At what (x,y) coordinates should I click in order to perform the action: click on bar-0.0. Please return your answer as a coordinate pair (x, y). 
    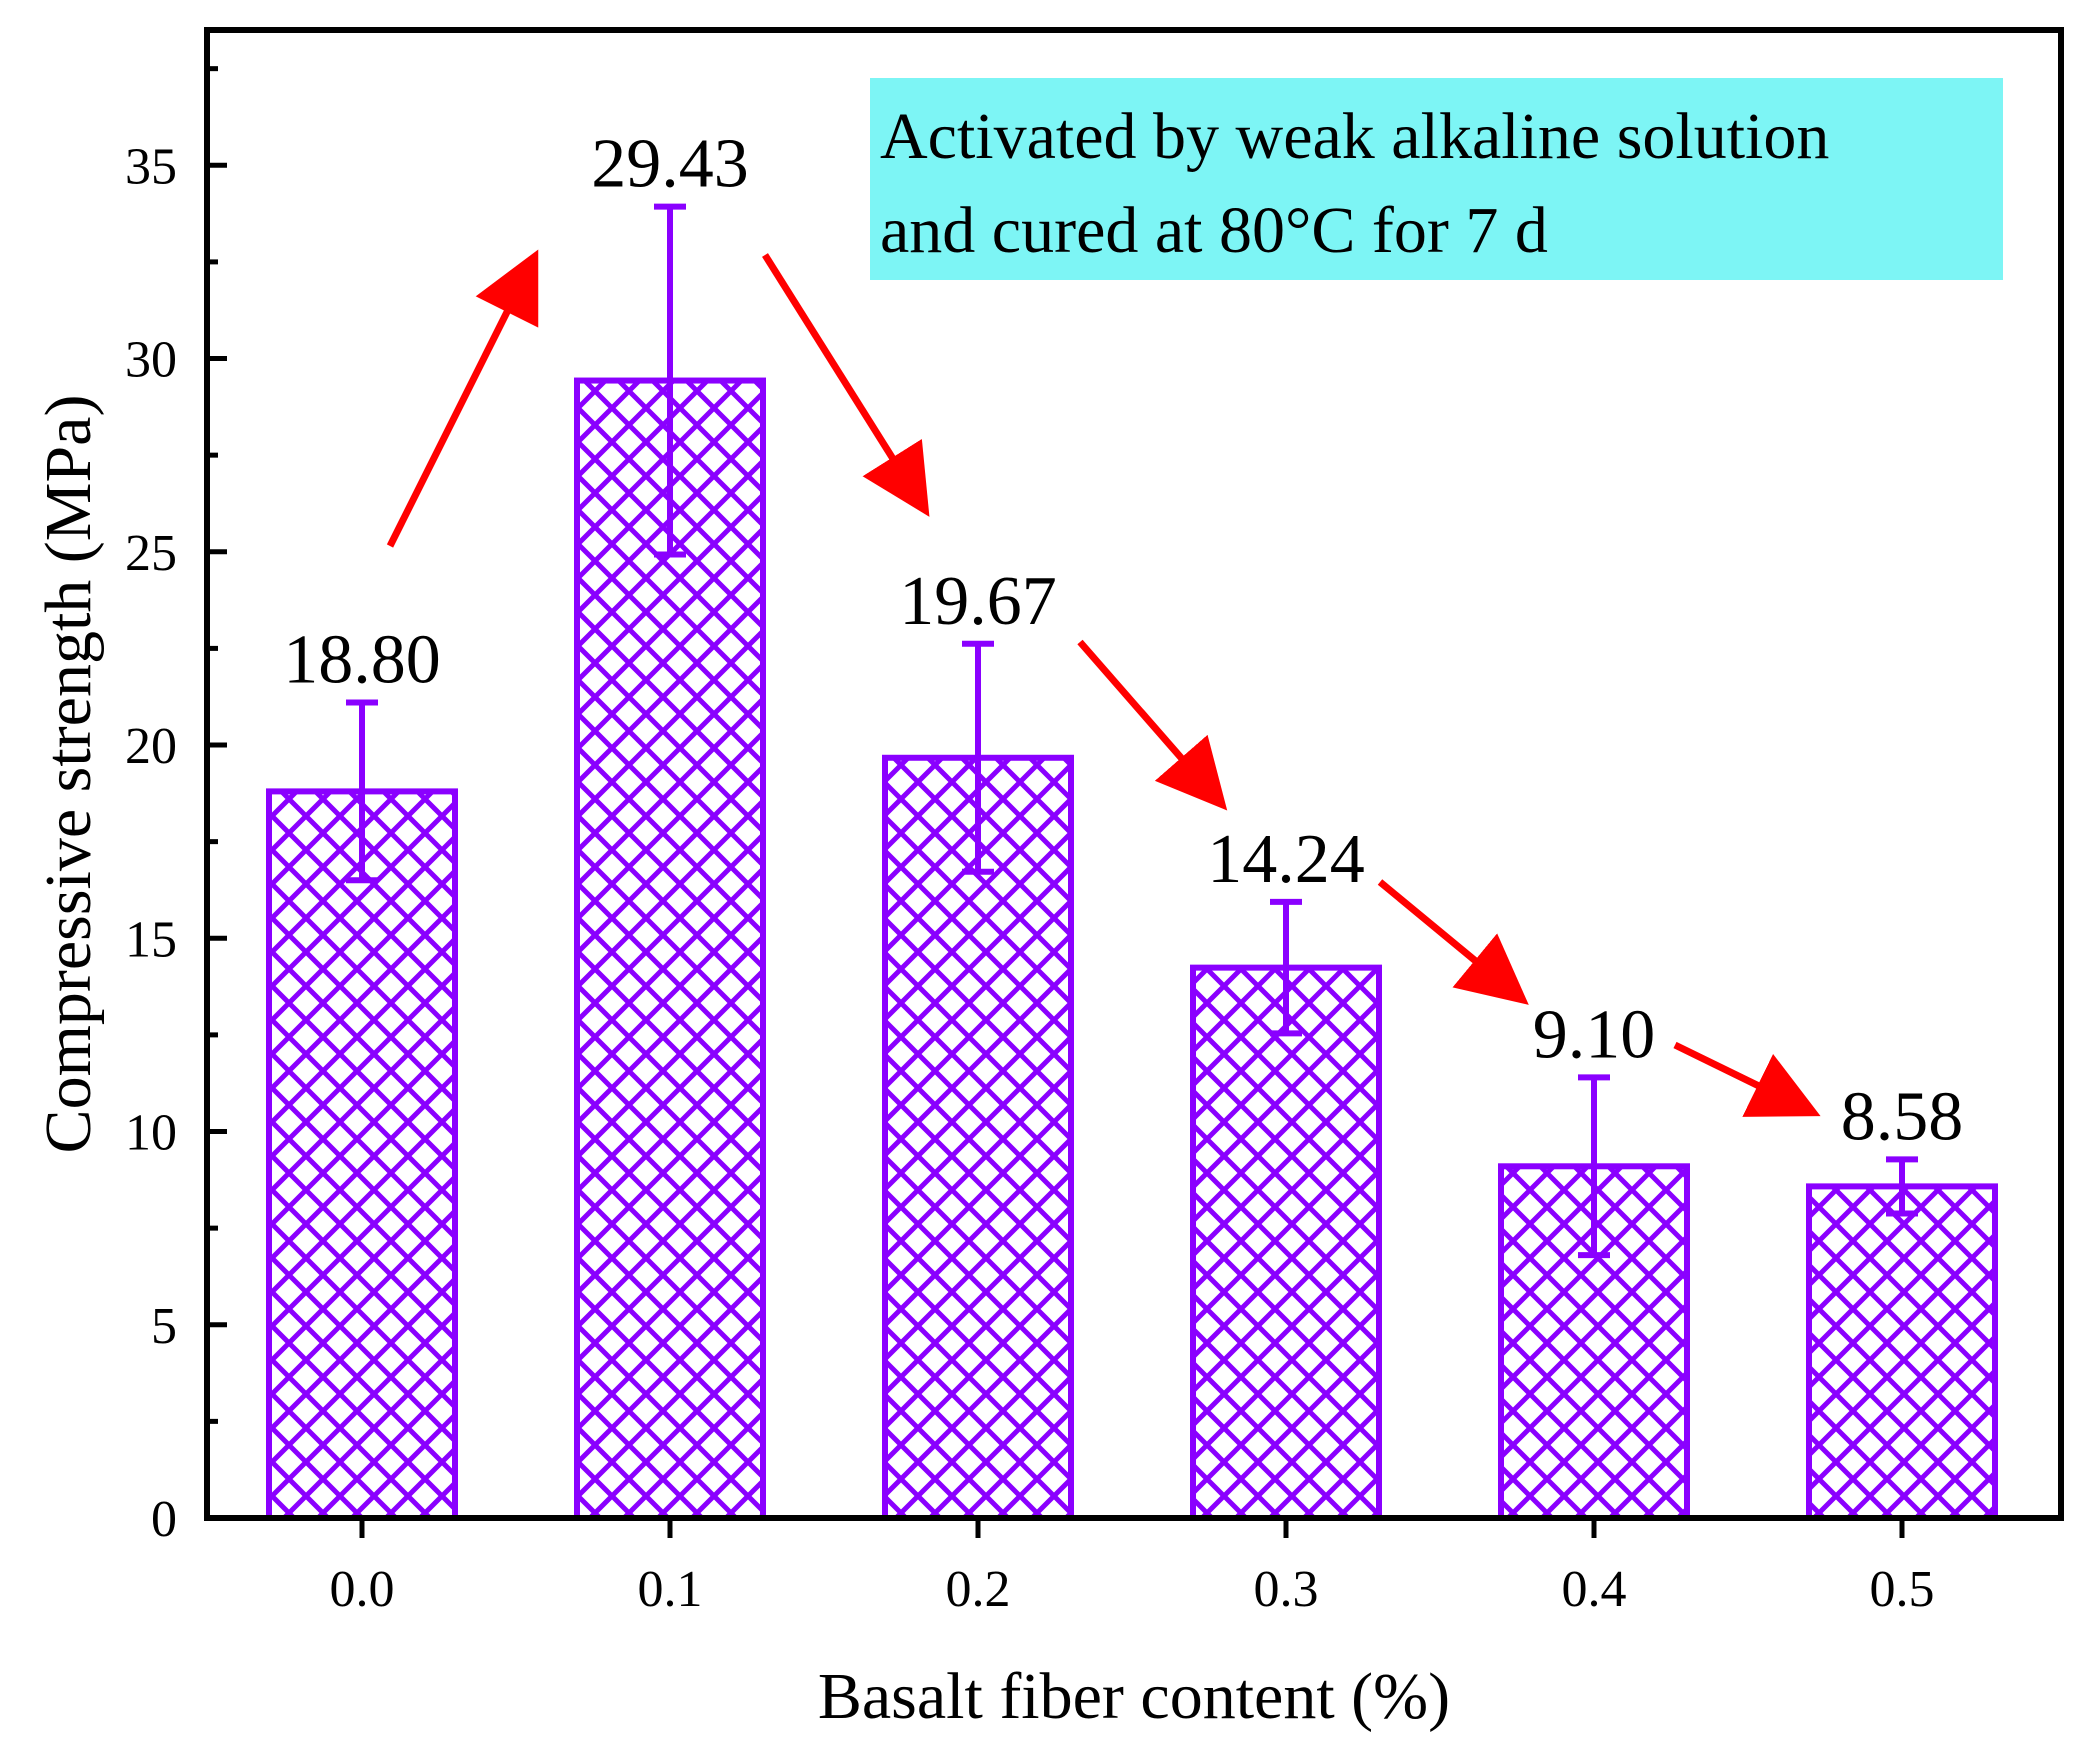
    Looking at the image, I should click on (362, 1154).